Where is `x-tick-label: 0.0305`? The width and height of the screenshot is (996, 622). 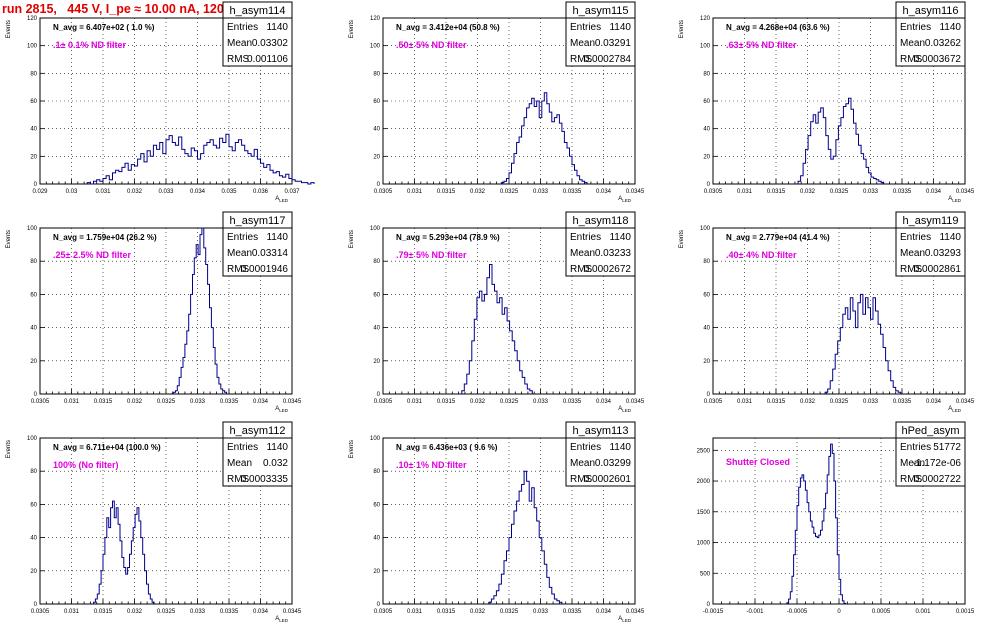
x-tick-label: 0.0305 is located at coordinates (713, 192).